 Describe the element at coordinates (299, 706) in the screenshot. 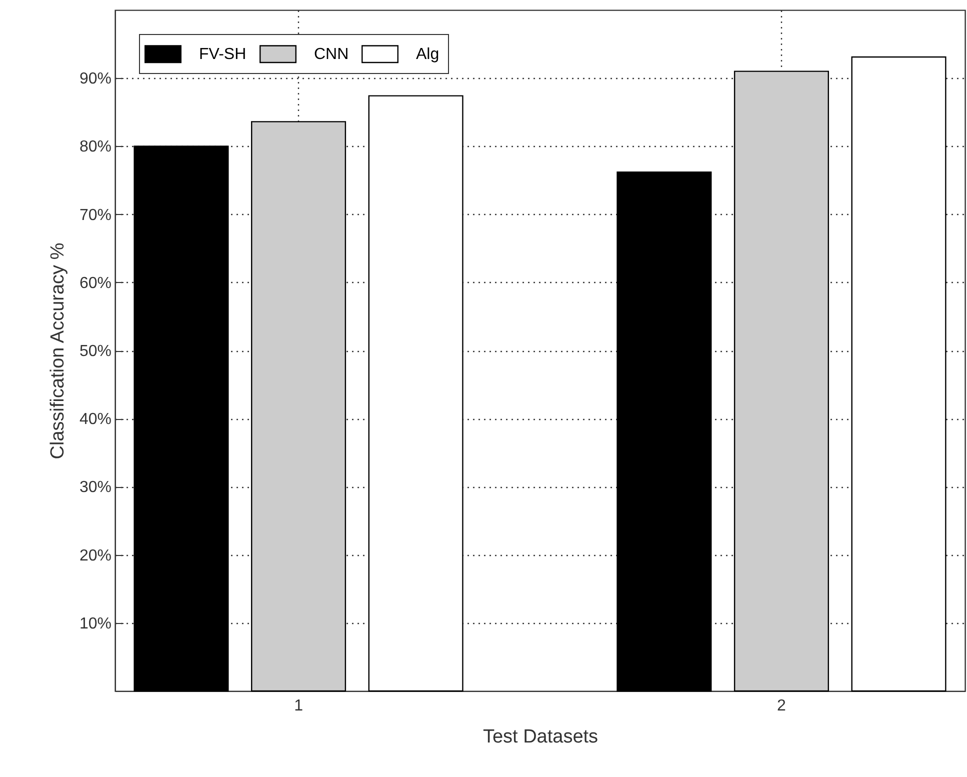

I see `x-tick-label: 1` at that location.